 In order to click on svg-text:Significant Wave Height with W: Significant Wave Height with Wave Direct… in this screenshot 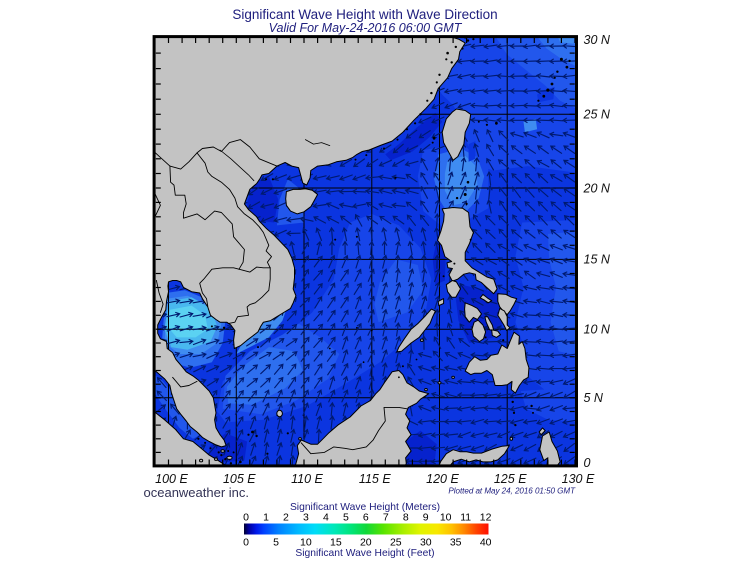, I will do `click(364, 14)`.